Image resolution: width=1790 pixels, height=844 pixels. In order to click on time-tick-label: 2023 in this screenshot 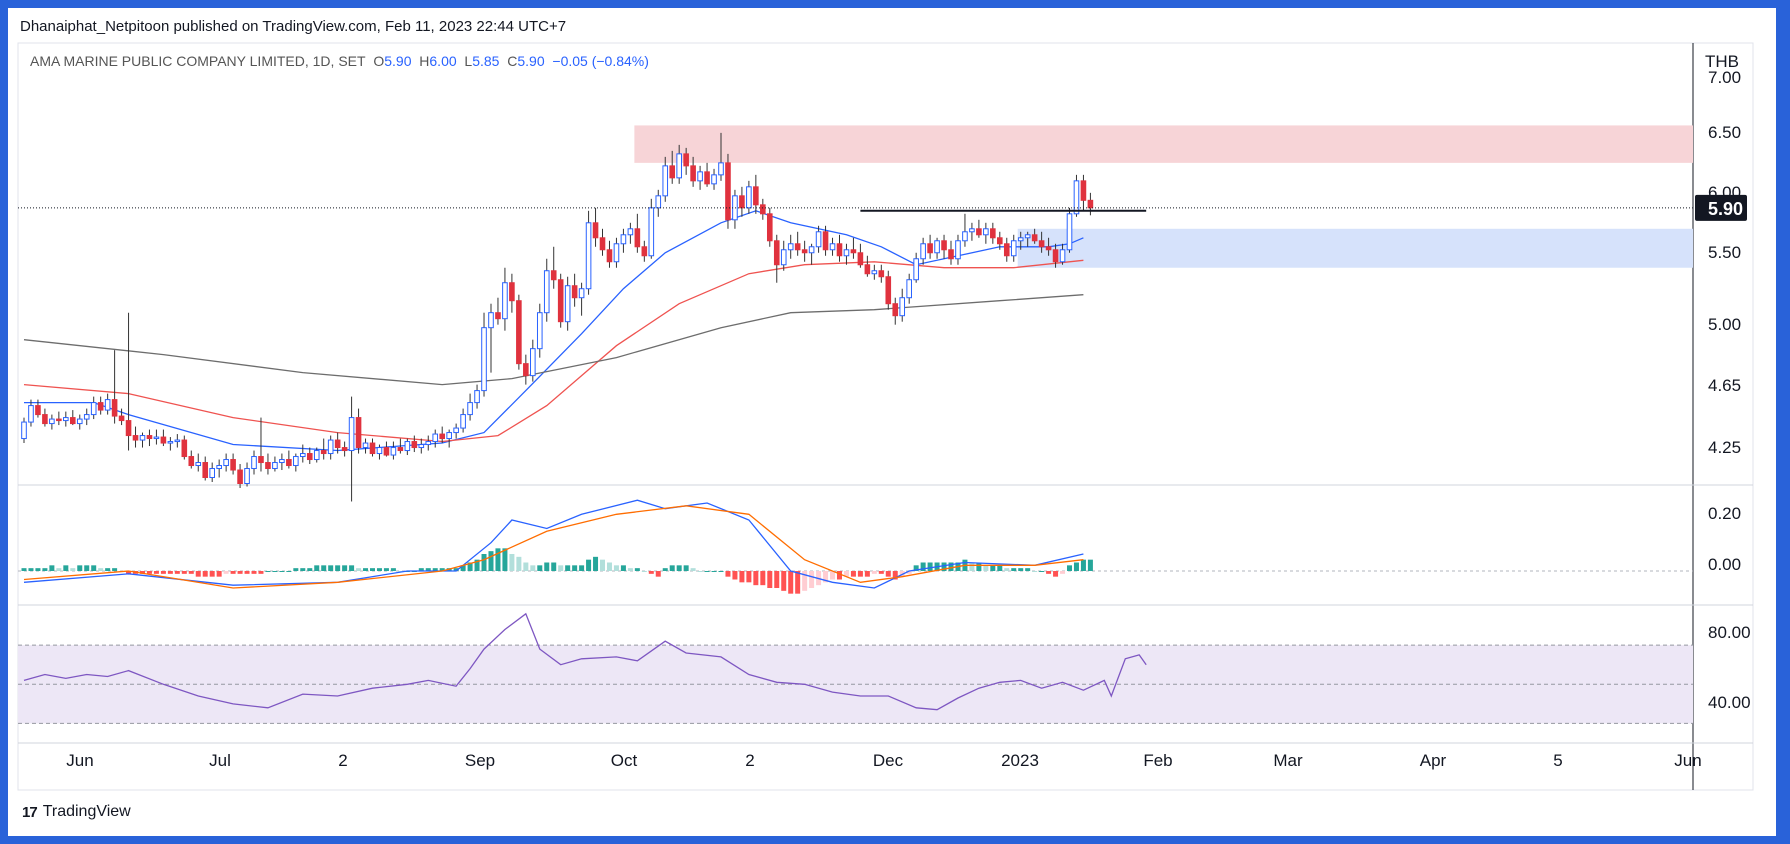, I will do `click(1020, 760)`.